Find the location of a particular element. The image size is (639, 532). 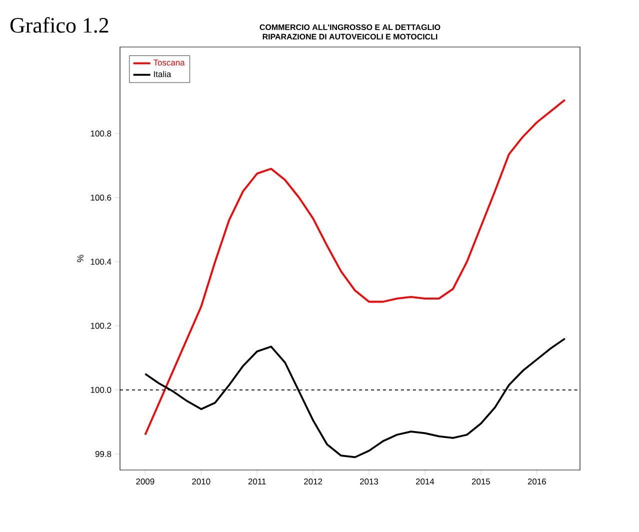

y-tick-label: 100.4 is located at coordinates (101, 261).